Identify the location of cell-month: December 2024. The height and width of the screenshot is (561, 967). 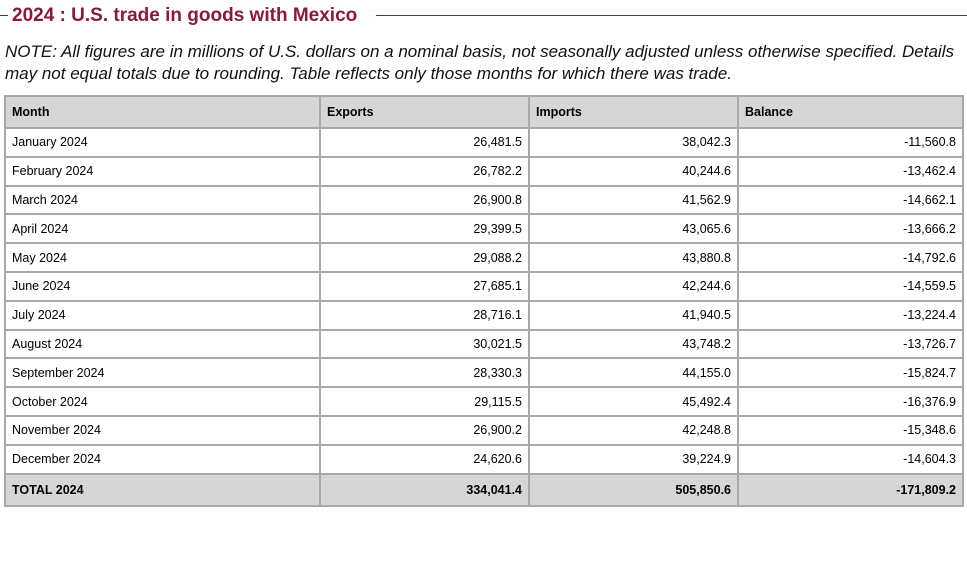
(162, 459).